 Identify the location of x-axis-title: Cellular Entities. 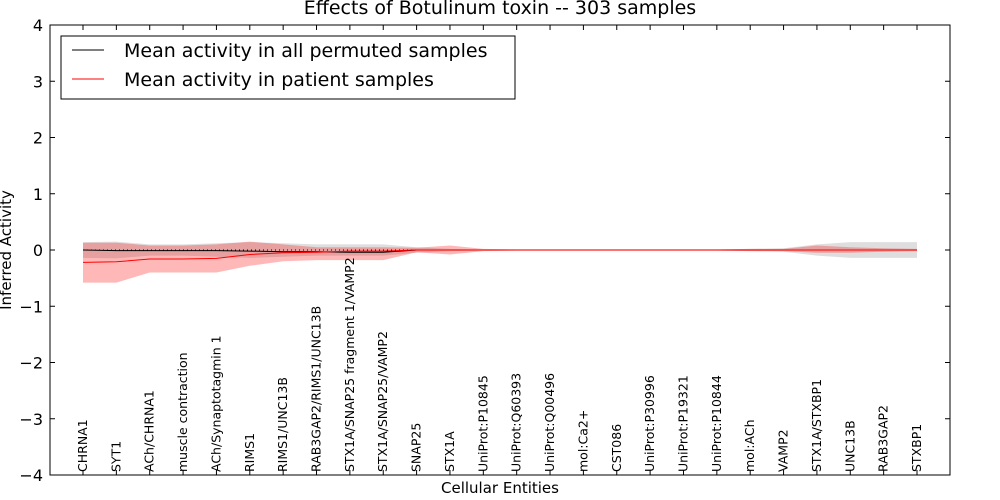
(500, 488).